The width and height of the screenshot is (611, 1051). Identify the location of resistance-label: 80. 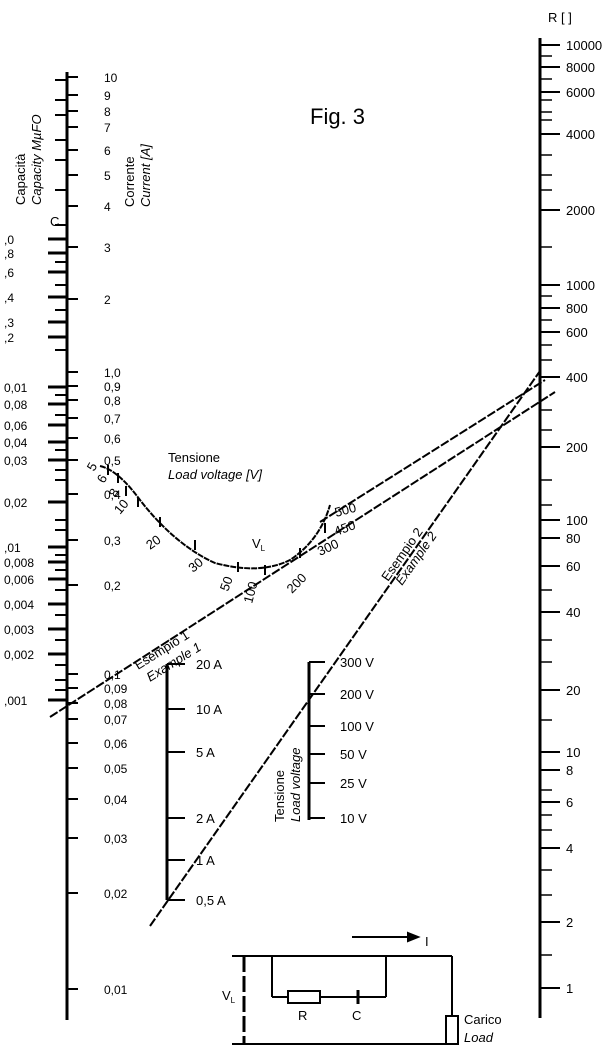
(573, 538).